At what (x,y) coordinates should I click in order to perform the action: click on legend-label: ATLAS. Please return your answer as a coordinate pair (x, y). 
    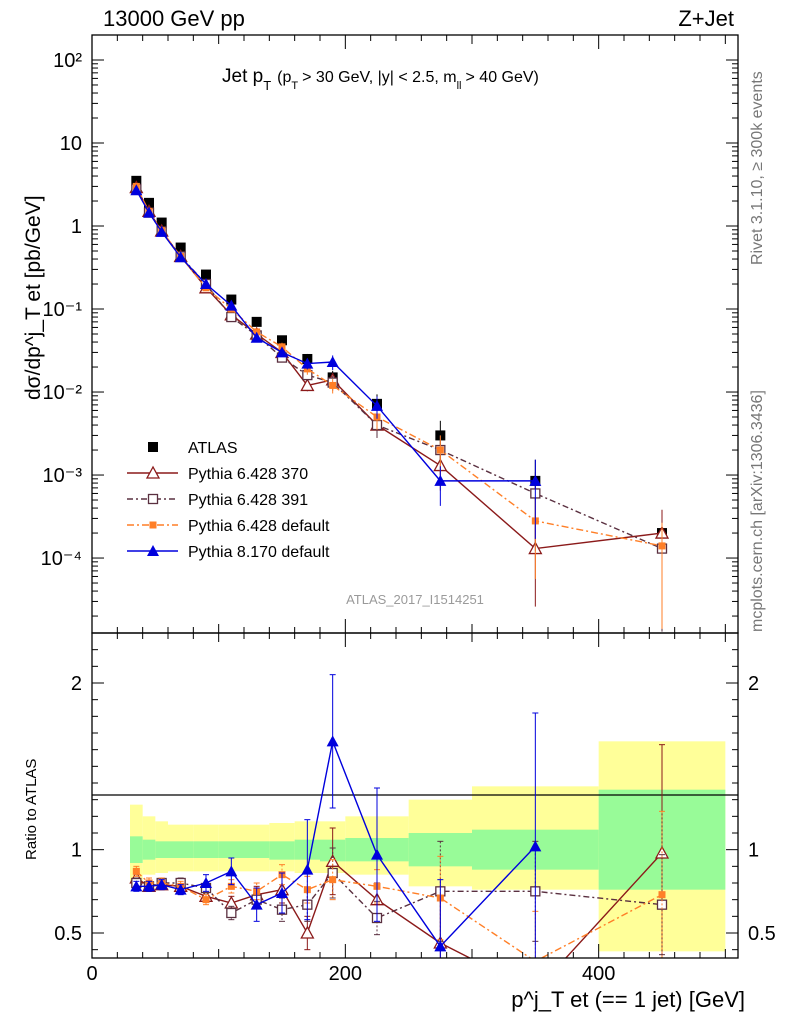
    Looking at the image, I should click on (213, 448).